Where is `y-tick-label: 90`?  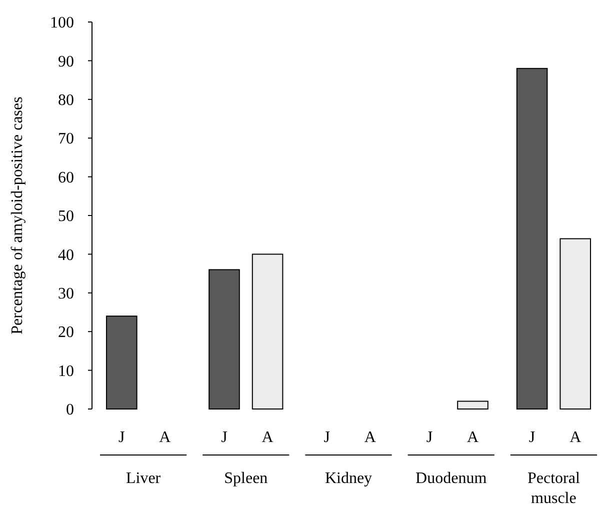 y-tick-label: 90 is located at coordinates (66, 61).